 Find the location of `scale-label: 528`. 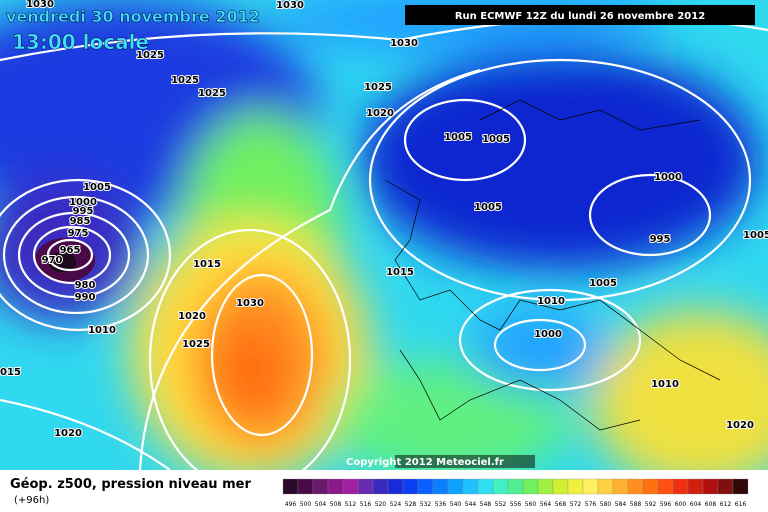

scale-label: 528 is located at coordinates (411, 504).